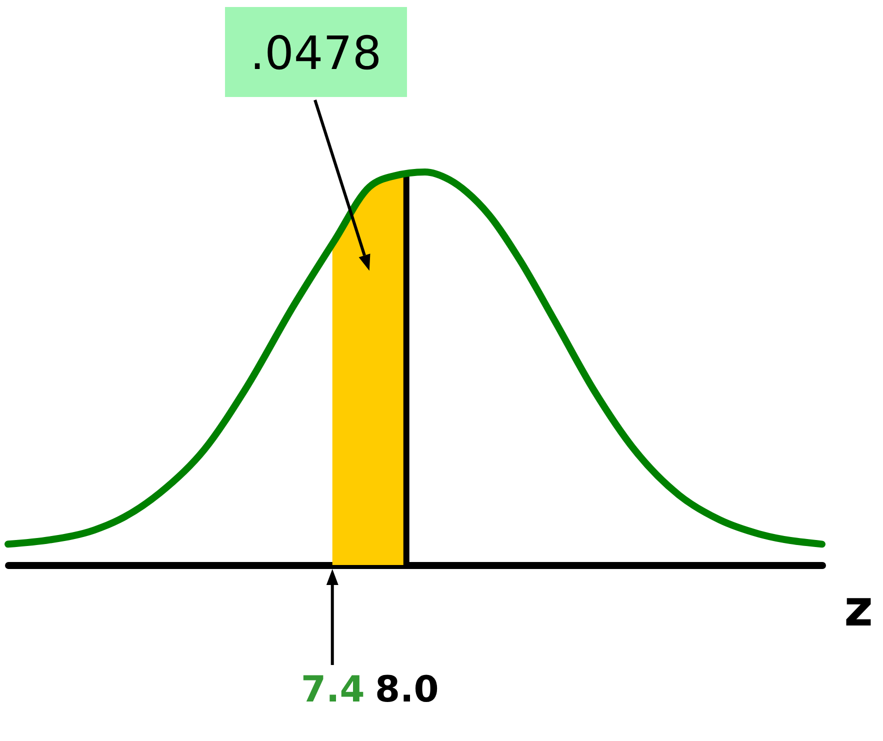  What do you see at coordinates (406, 690) in the screenshot?
I see `x-tick-label: 8.0` at bounding box center [406, 690].